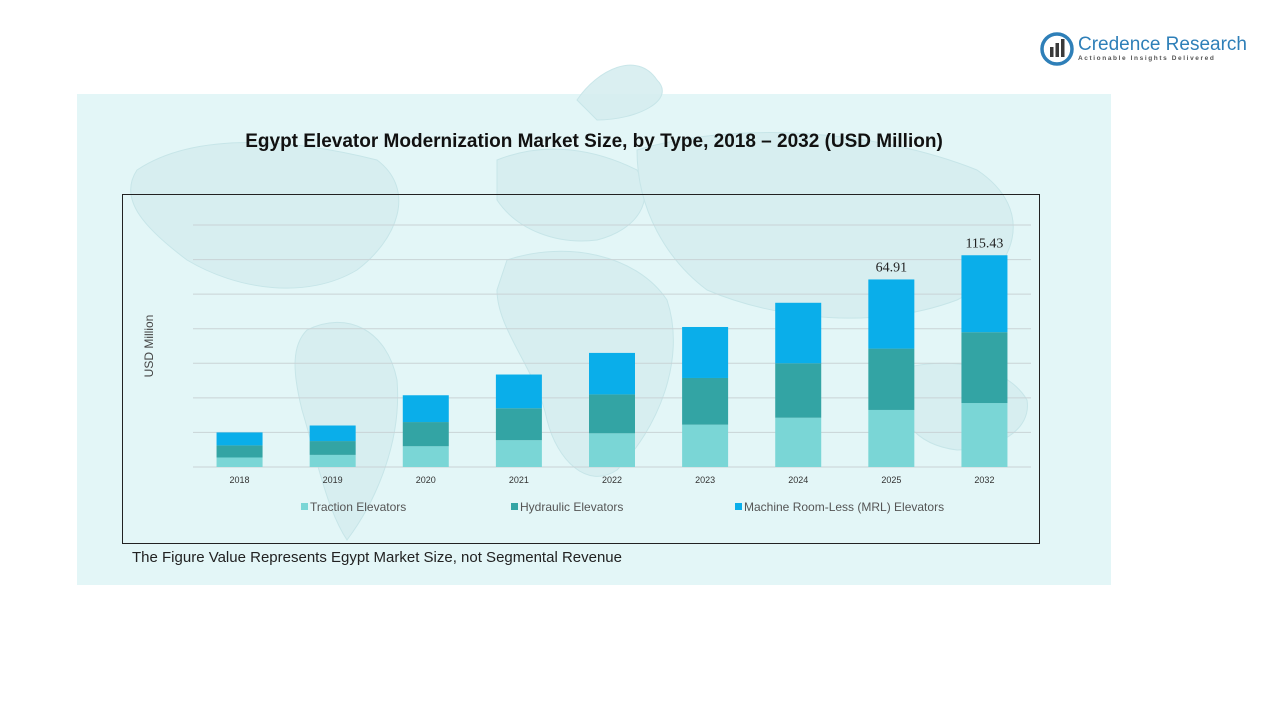 Image resolution: width=1280 pixels, height=720 pixels. What do you see at coordinates (891, 480) in the screenshot?
I see `x-tick-label: 2025` at bounding box center [891, 480].